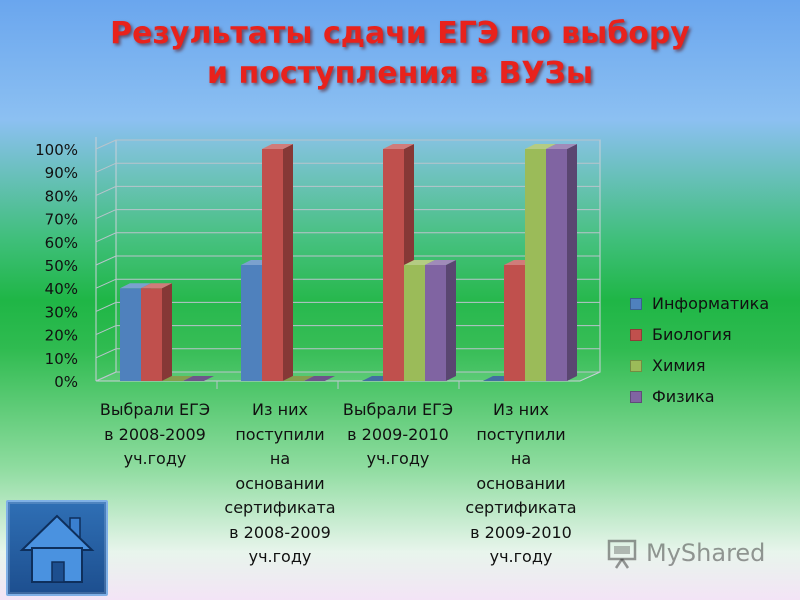  What do you see at coordinates (679, 365) in the screenshot?
I see `legend-label: Химия` at bounding box center [679, 365].